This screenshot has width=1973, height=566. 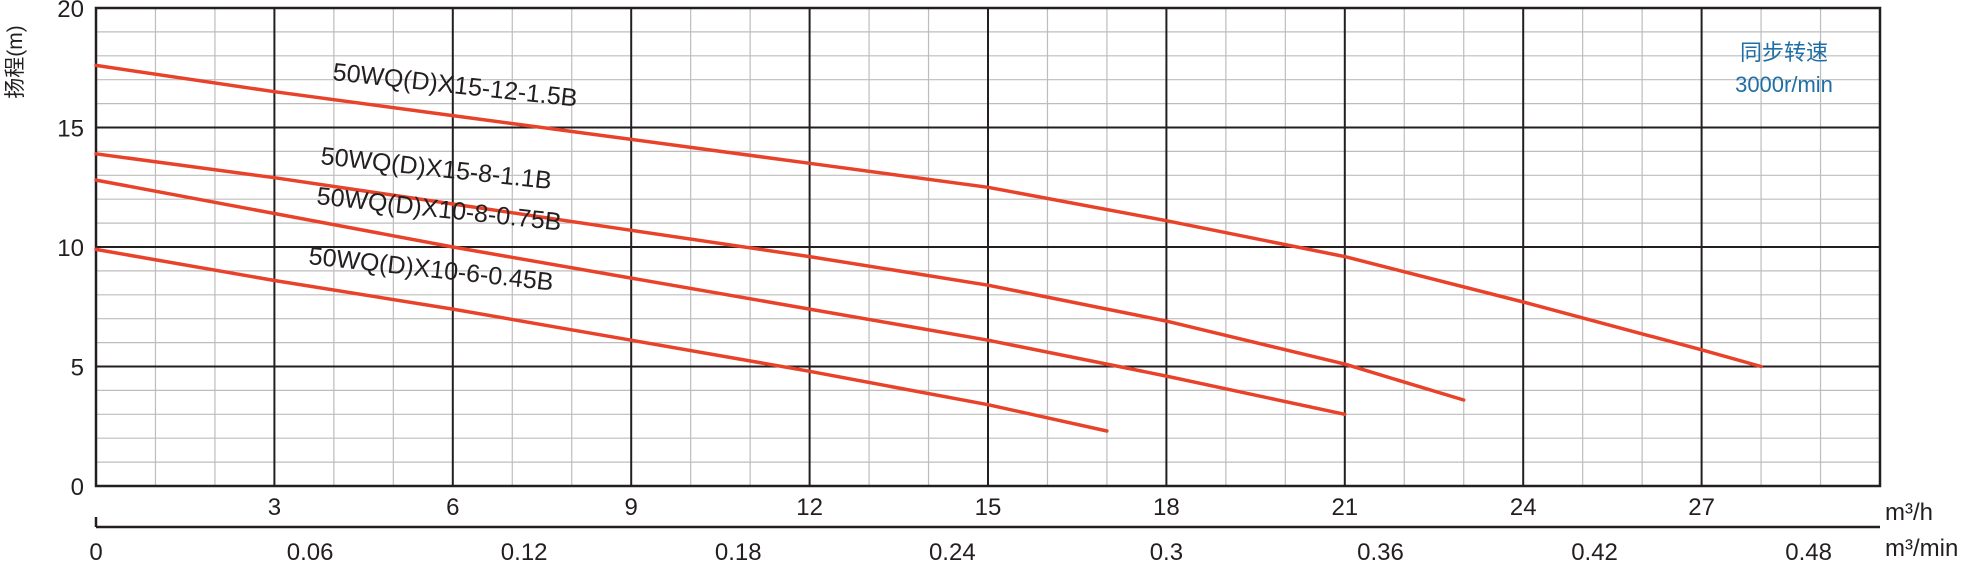 What do you see at coordinates (1808, 552) in the screenshot?
I see `x-secondary-tick-label: 0.48` at bounding box center [1808, 552].